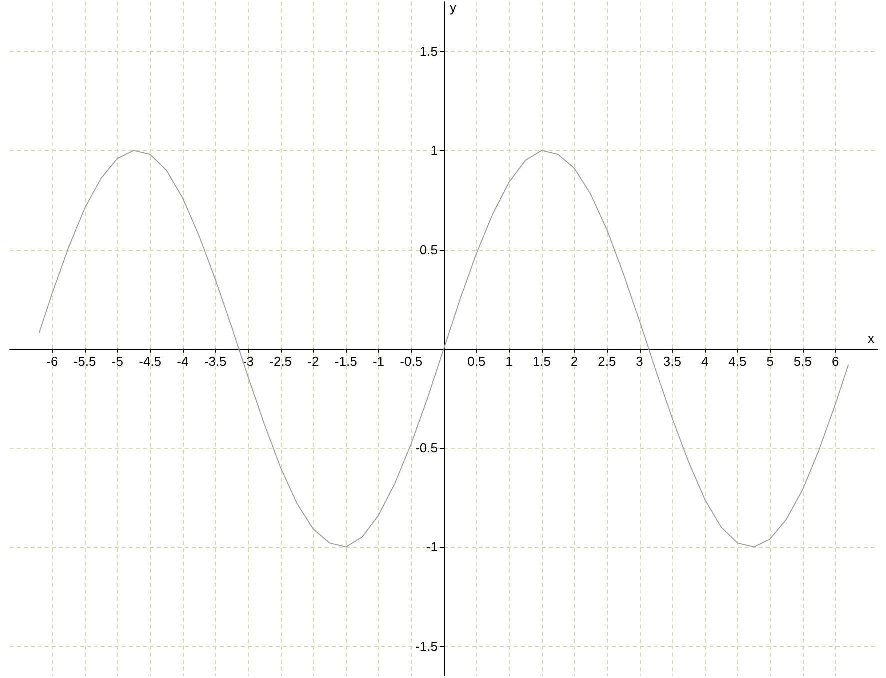 The image size is (886, 678). Describe the element at coordinates (434, 150) in the screenshot. I see `y-tick-label: 1` at that location.